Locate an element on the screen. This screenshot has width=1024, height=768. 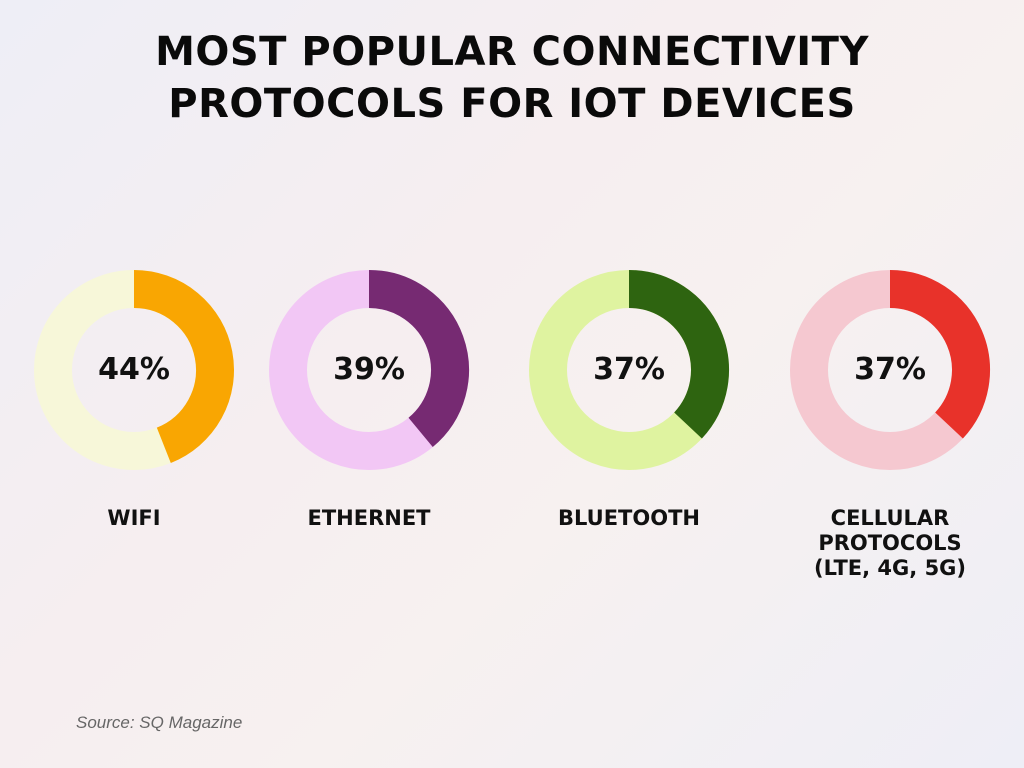
donut-percent-label: 44% is located at coordinates (134, 369).